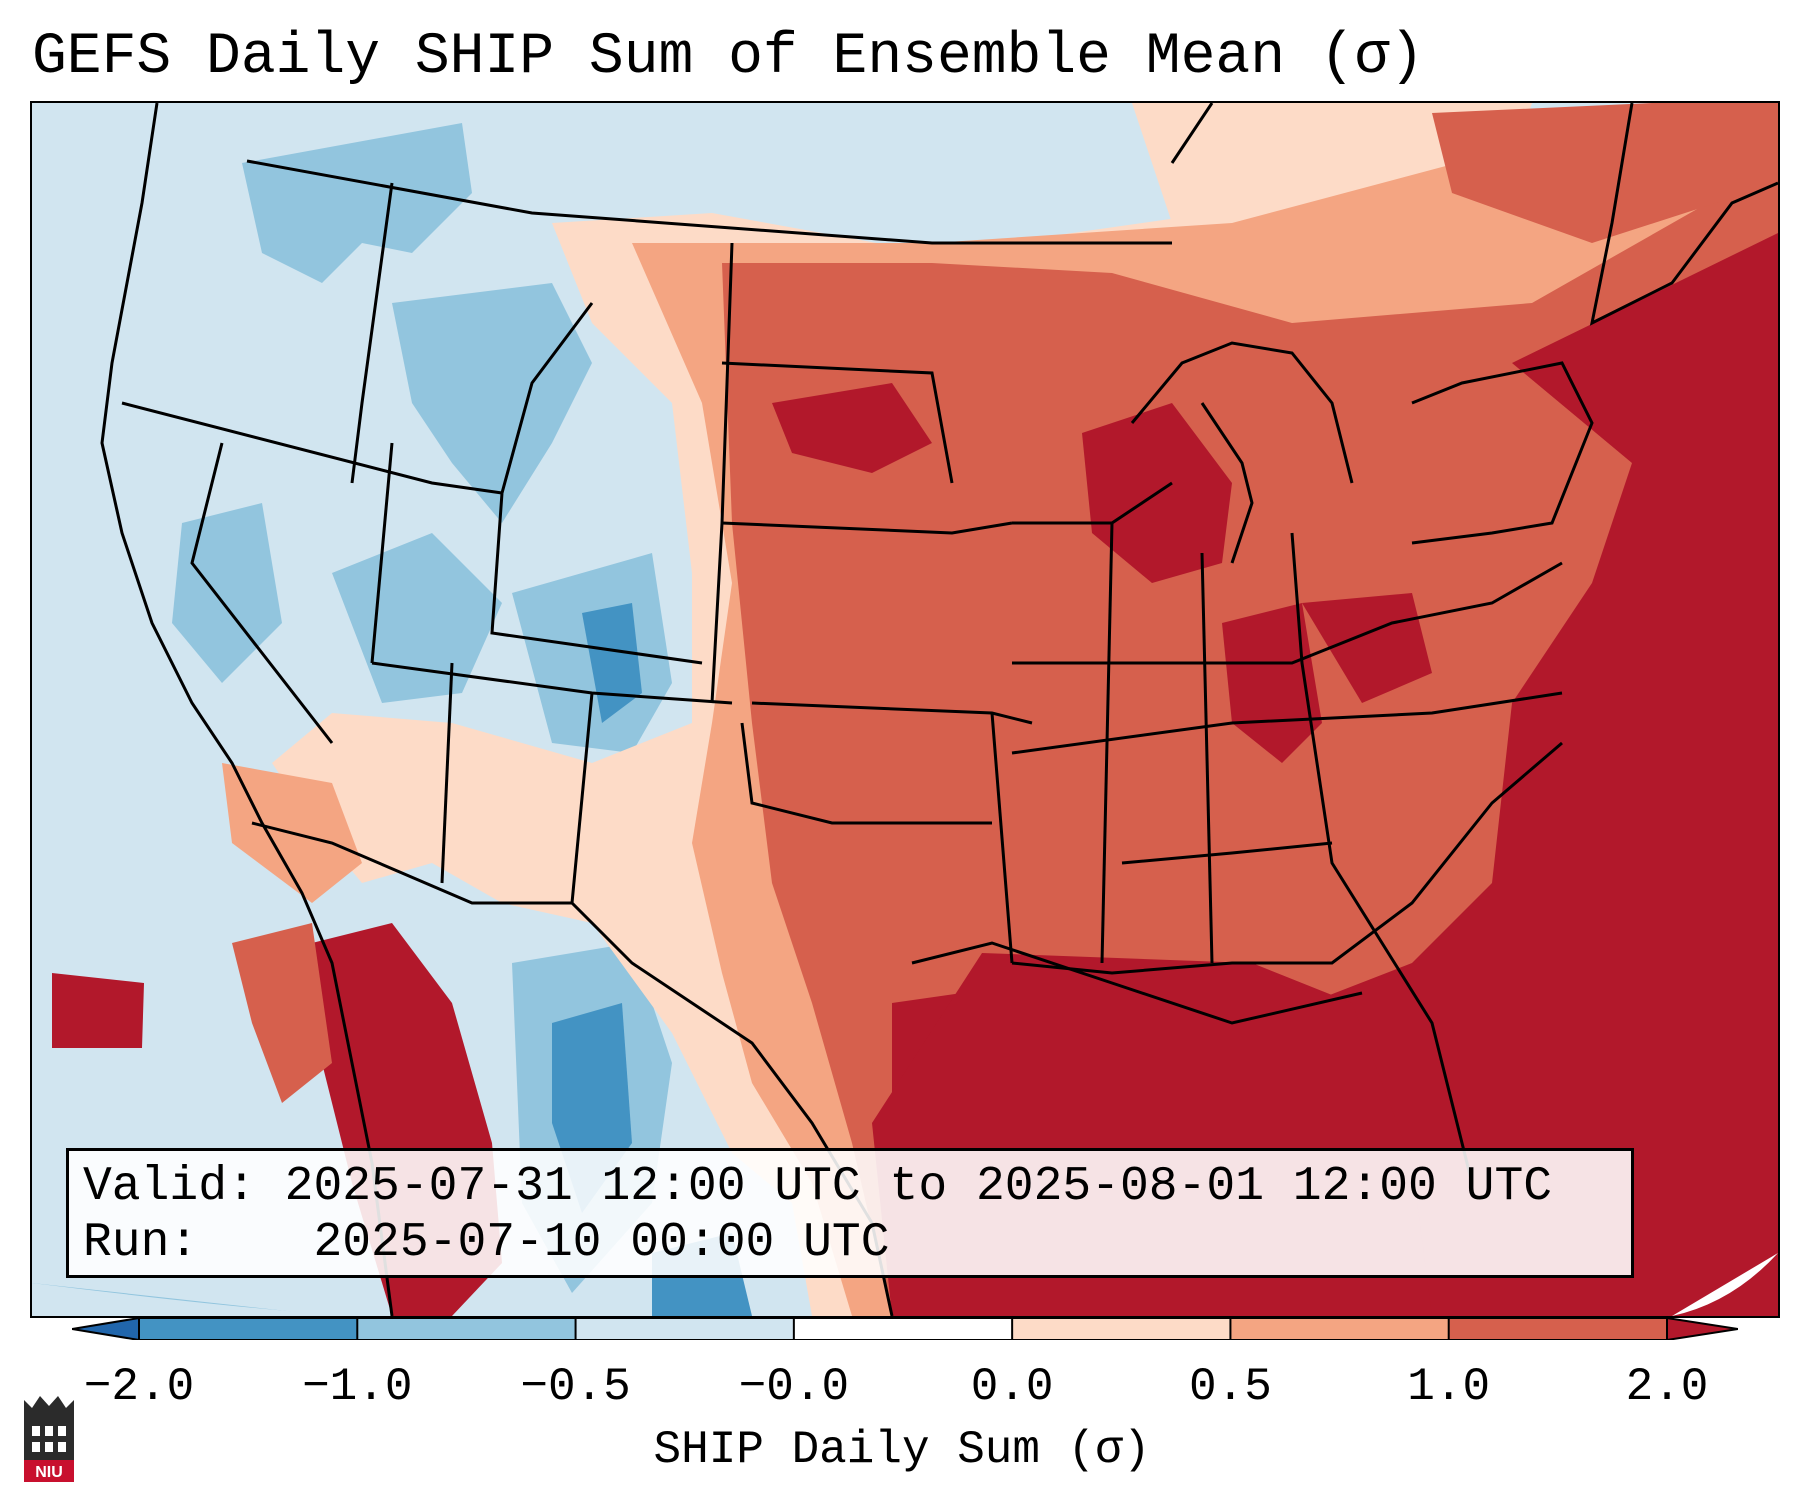 This screenshot has width=1803, height=1506. Describe the element at coordinates (601, 1243) in the screenshot. I see `run-value: 2025-07-10 00:00 UTC` at that location.